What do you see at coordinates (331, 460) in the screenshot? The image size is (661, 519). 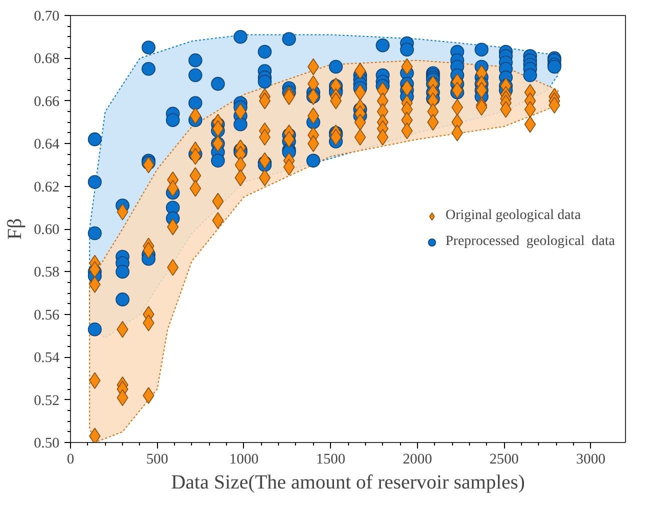 I see `x-tick-label: 1500` at bounding box center [331, 460].